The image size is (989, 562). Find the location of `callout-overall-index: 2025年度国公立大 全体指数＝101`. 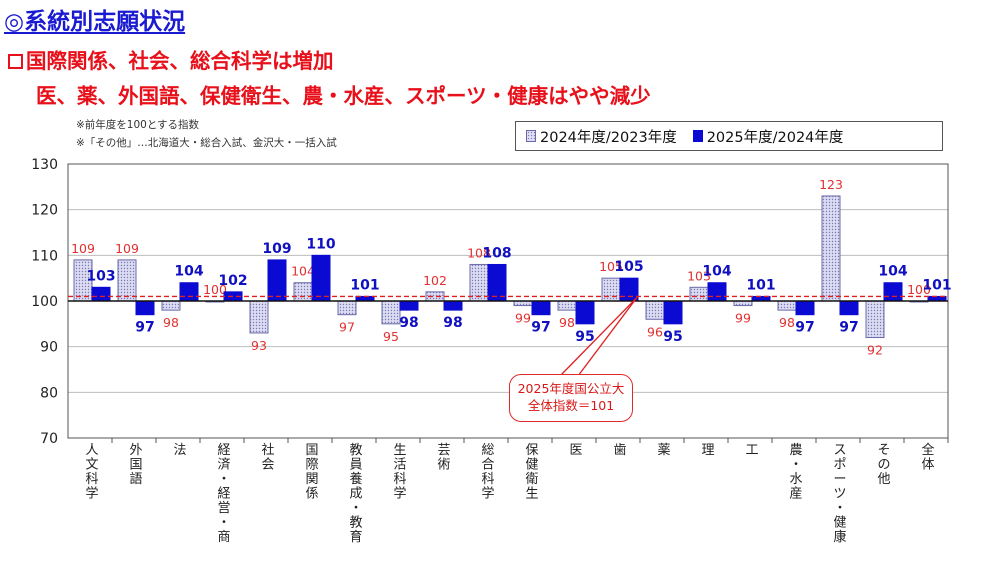

callout-overall-index: 2025年度国公立大 全体指数＝101 is located at coordinates (571, 398).